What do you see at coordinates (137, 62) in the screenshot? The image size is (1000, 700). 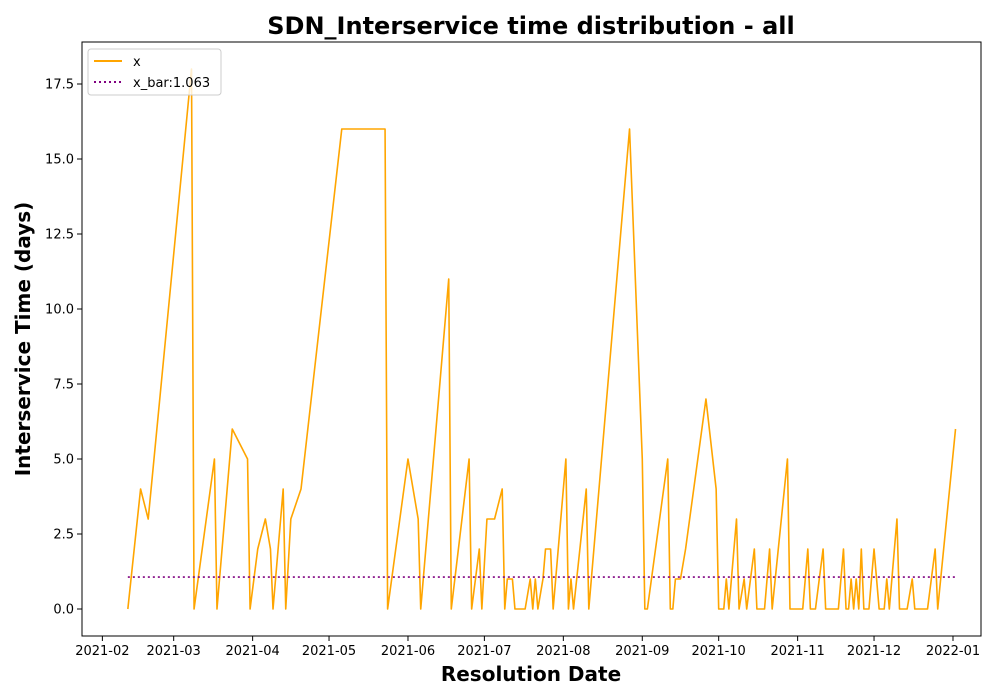 I see `legend-label-x: x` at bounding box center [137, 62].